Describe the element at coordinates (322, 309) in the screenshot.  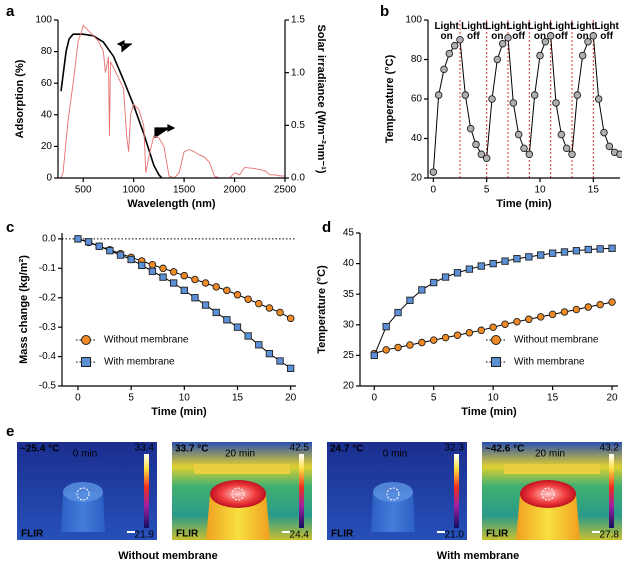
I see `y-axis-title: Temperature (°C)` at that location.